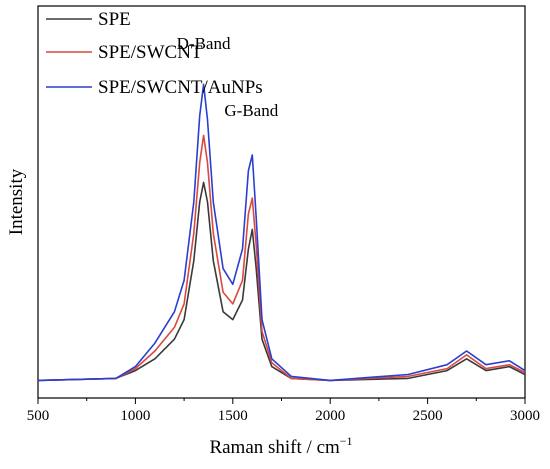 This screenshot has width=550, height=469. Describe the element at coordinates (233, 416) in the screenshot. I see `x-tick-label-1500: 1500` at that location.